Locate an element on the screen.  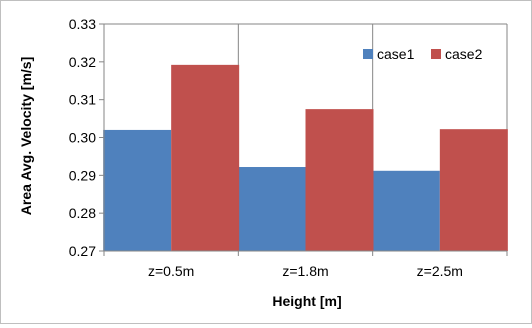
legend-label-case1: case1 is located at coordinates (396, 54).